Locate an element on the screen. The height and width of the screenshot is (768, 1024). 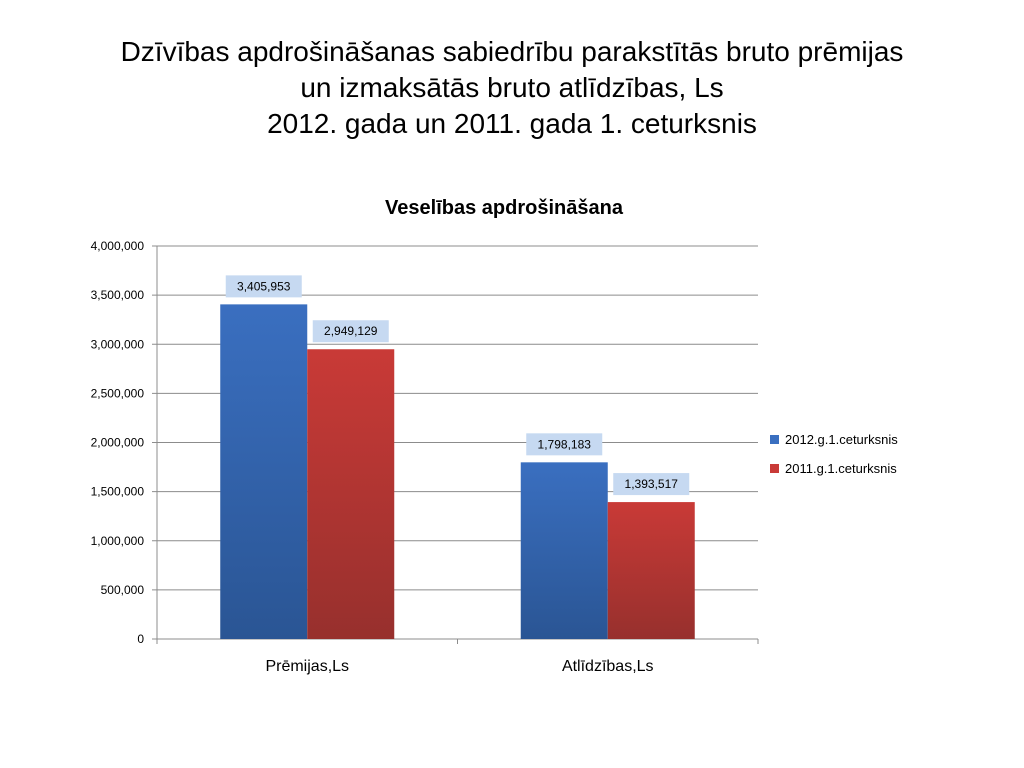
data-label: 1,393,517 is located at coordinates (652, 484).